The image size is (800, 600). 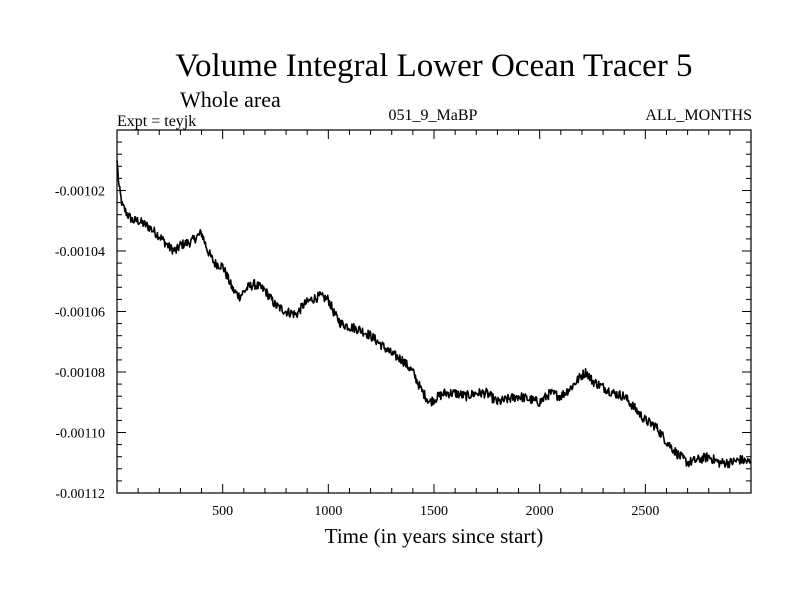 What do you see at coordinates (80, 192) in the screenshot?
I see `y-tick-label: -0.00102` at bounding box center [80, 192].